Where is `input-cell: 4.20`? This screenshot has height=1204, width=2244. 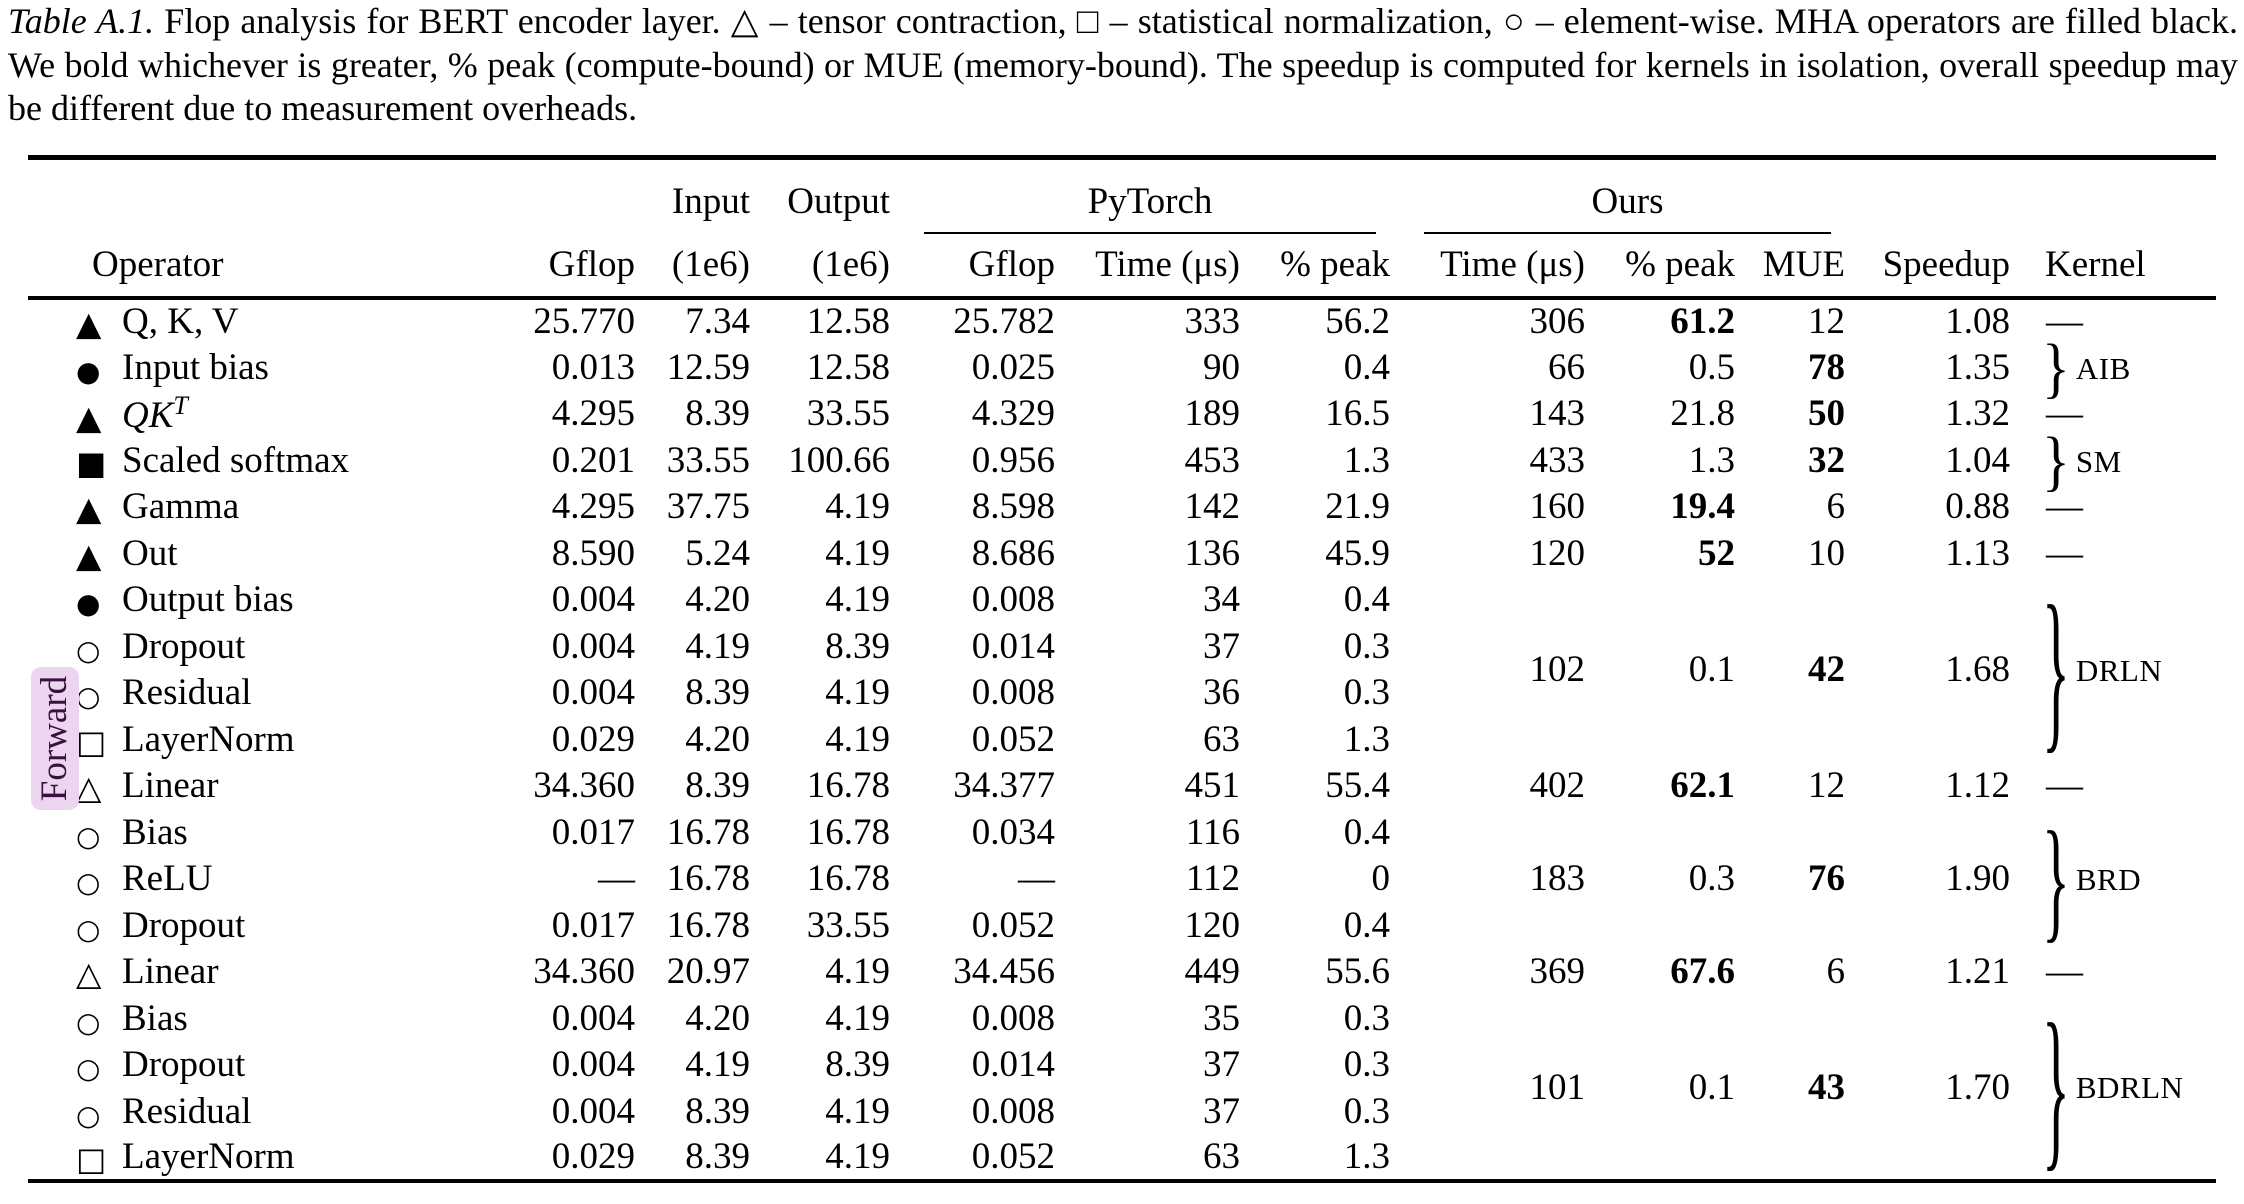
input-cell: 4.20 is located at coordinates (717, 739).